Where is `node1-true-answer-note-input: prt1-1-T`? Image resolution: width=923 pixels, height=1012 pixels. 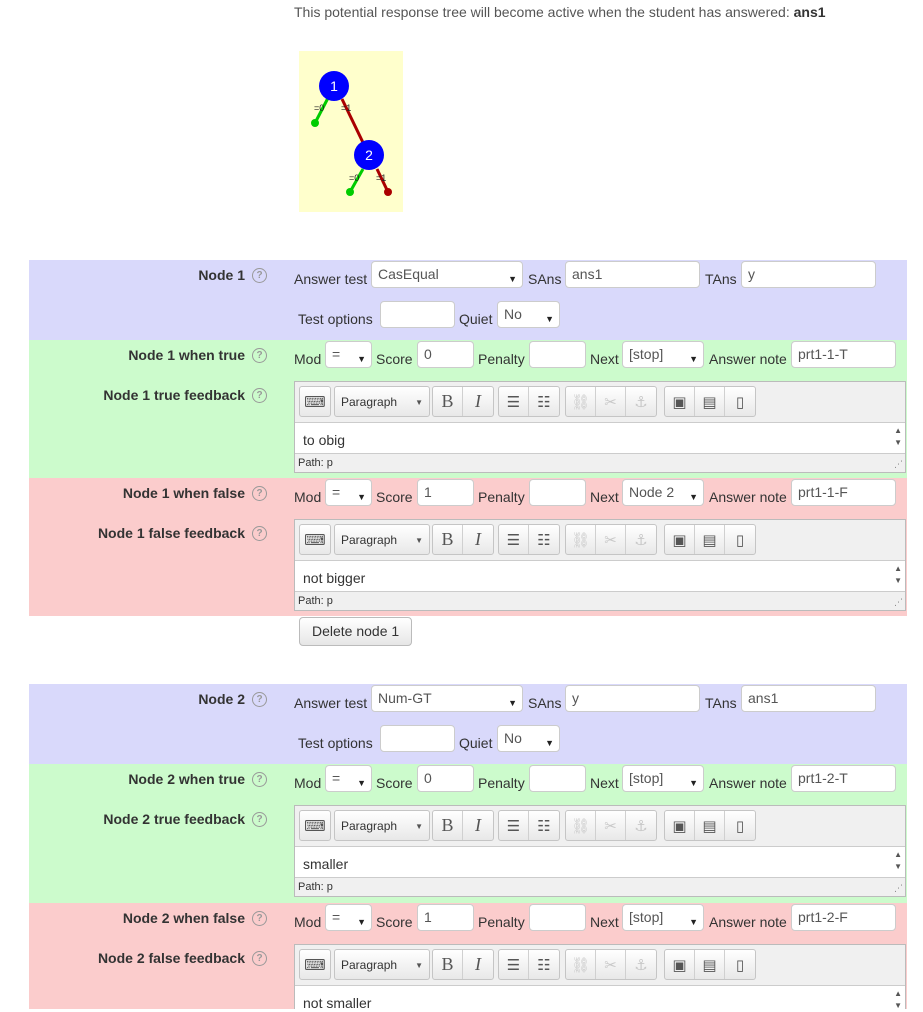 node1-true-answer-note-input: prt1-1-T is located at coordinates (843, 354).